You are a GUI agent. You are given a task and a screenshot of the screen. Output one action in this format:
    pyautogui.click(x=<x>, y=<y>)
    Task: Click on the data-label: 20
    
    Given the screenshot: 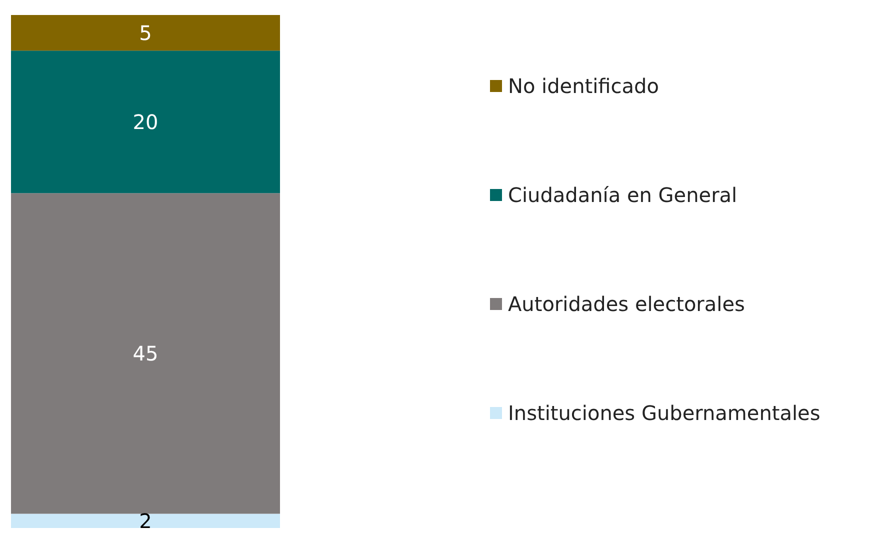 What is the action you would take?
    pyautogui.click(x=145, y=122)
    